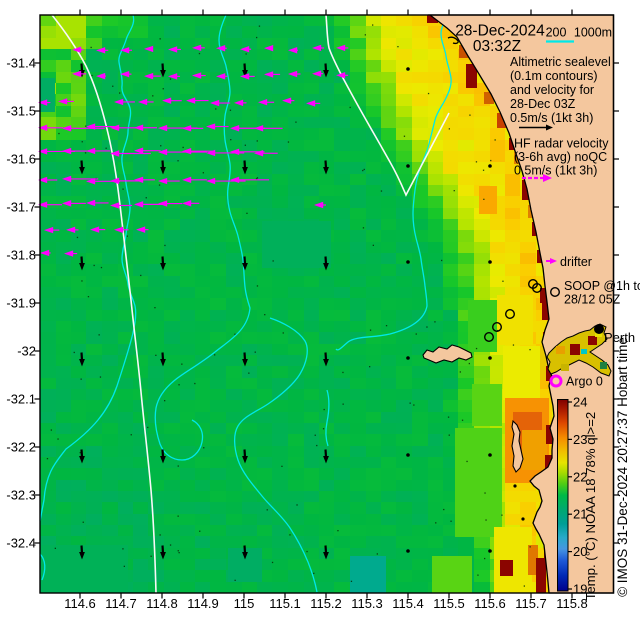  What do you see at coordinates (554, 76) in the screenshot?
I see `svg-text: (0.1m contours)` at bounding box center [554, 76].